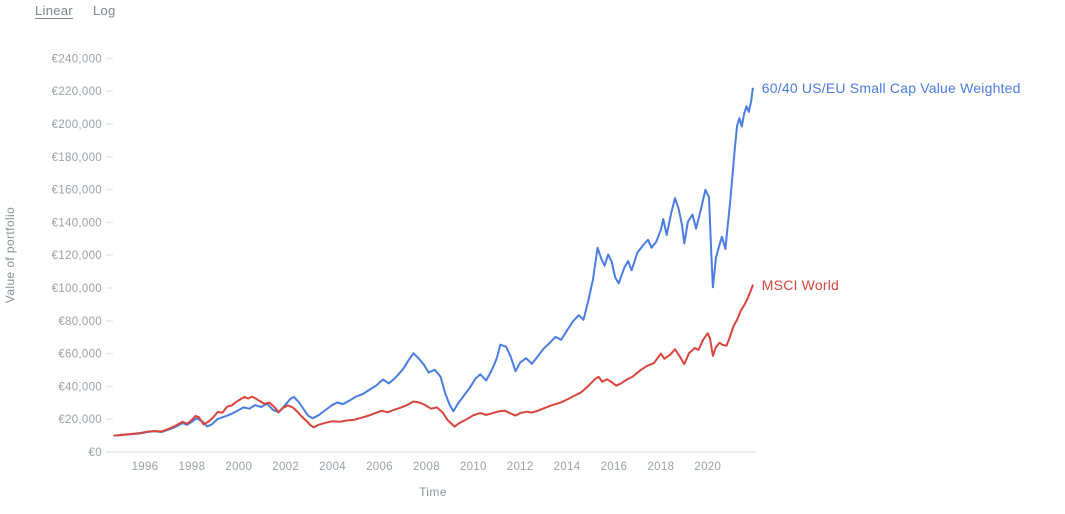  Describe the element at coordinates (433, 492) in the screenshot. I see `x-axis-title: Time` at that location.